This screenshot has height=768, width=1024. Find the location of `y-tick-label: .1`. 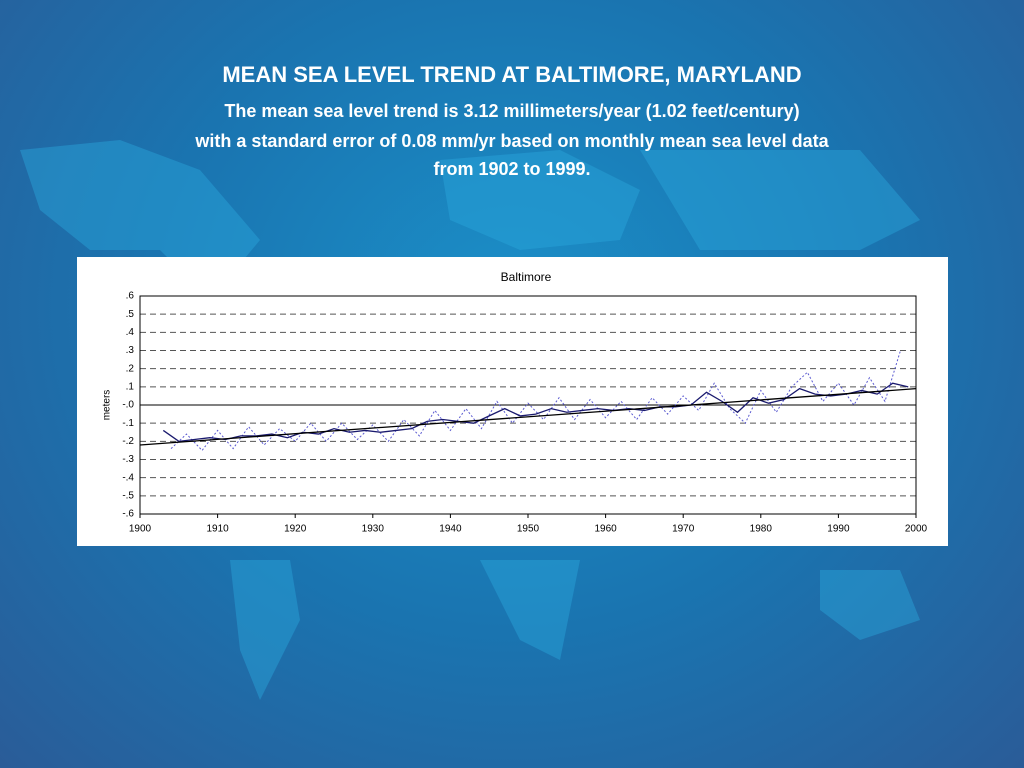

y-tick-label: .1 is located at coordinates (130, 386).